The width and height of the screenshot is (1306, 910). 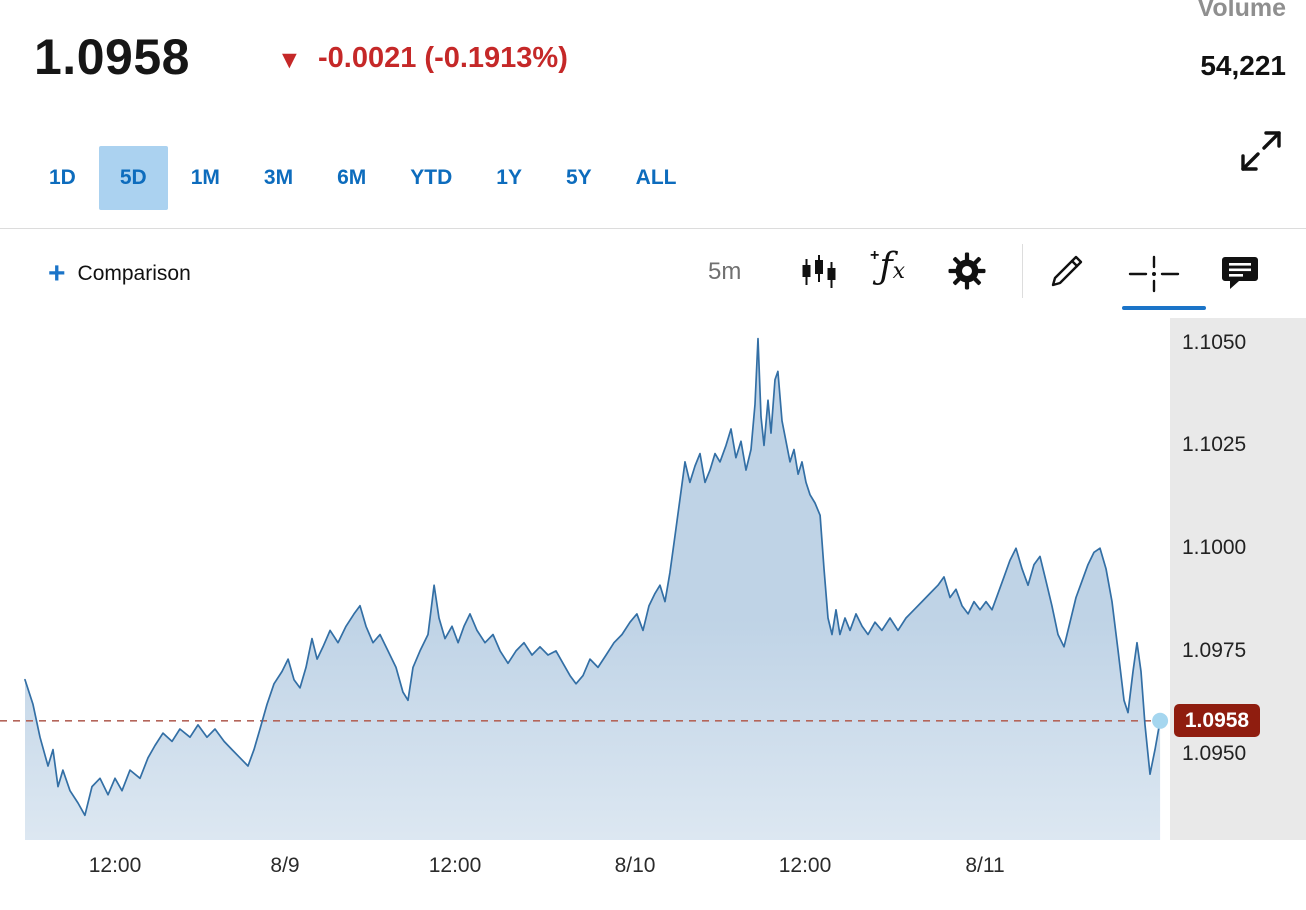 I want to click on last-price-dot, so click(x=1160, y=720).